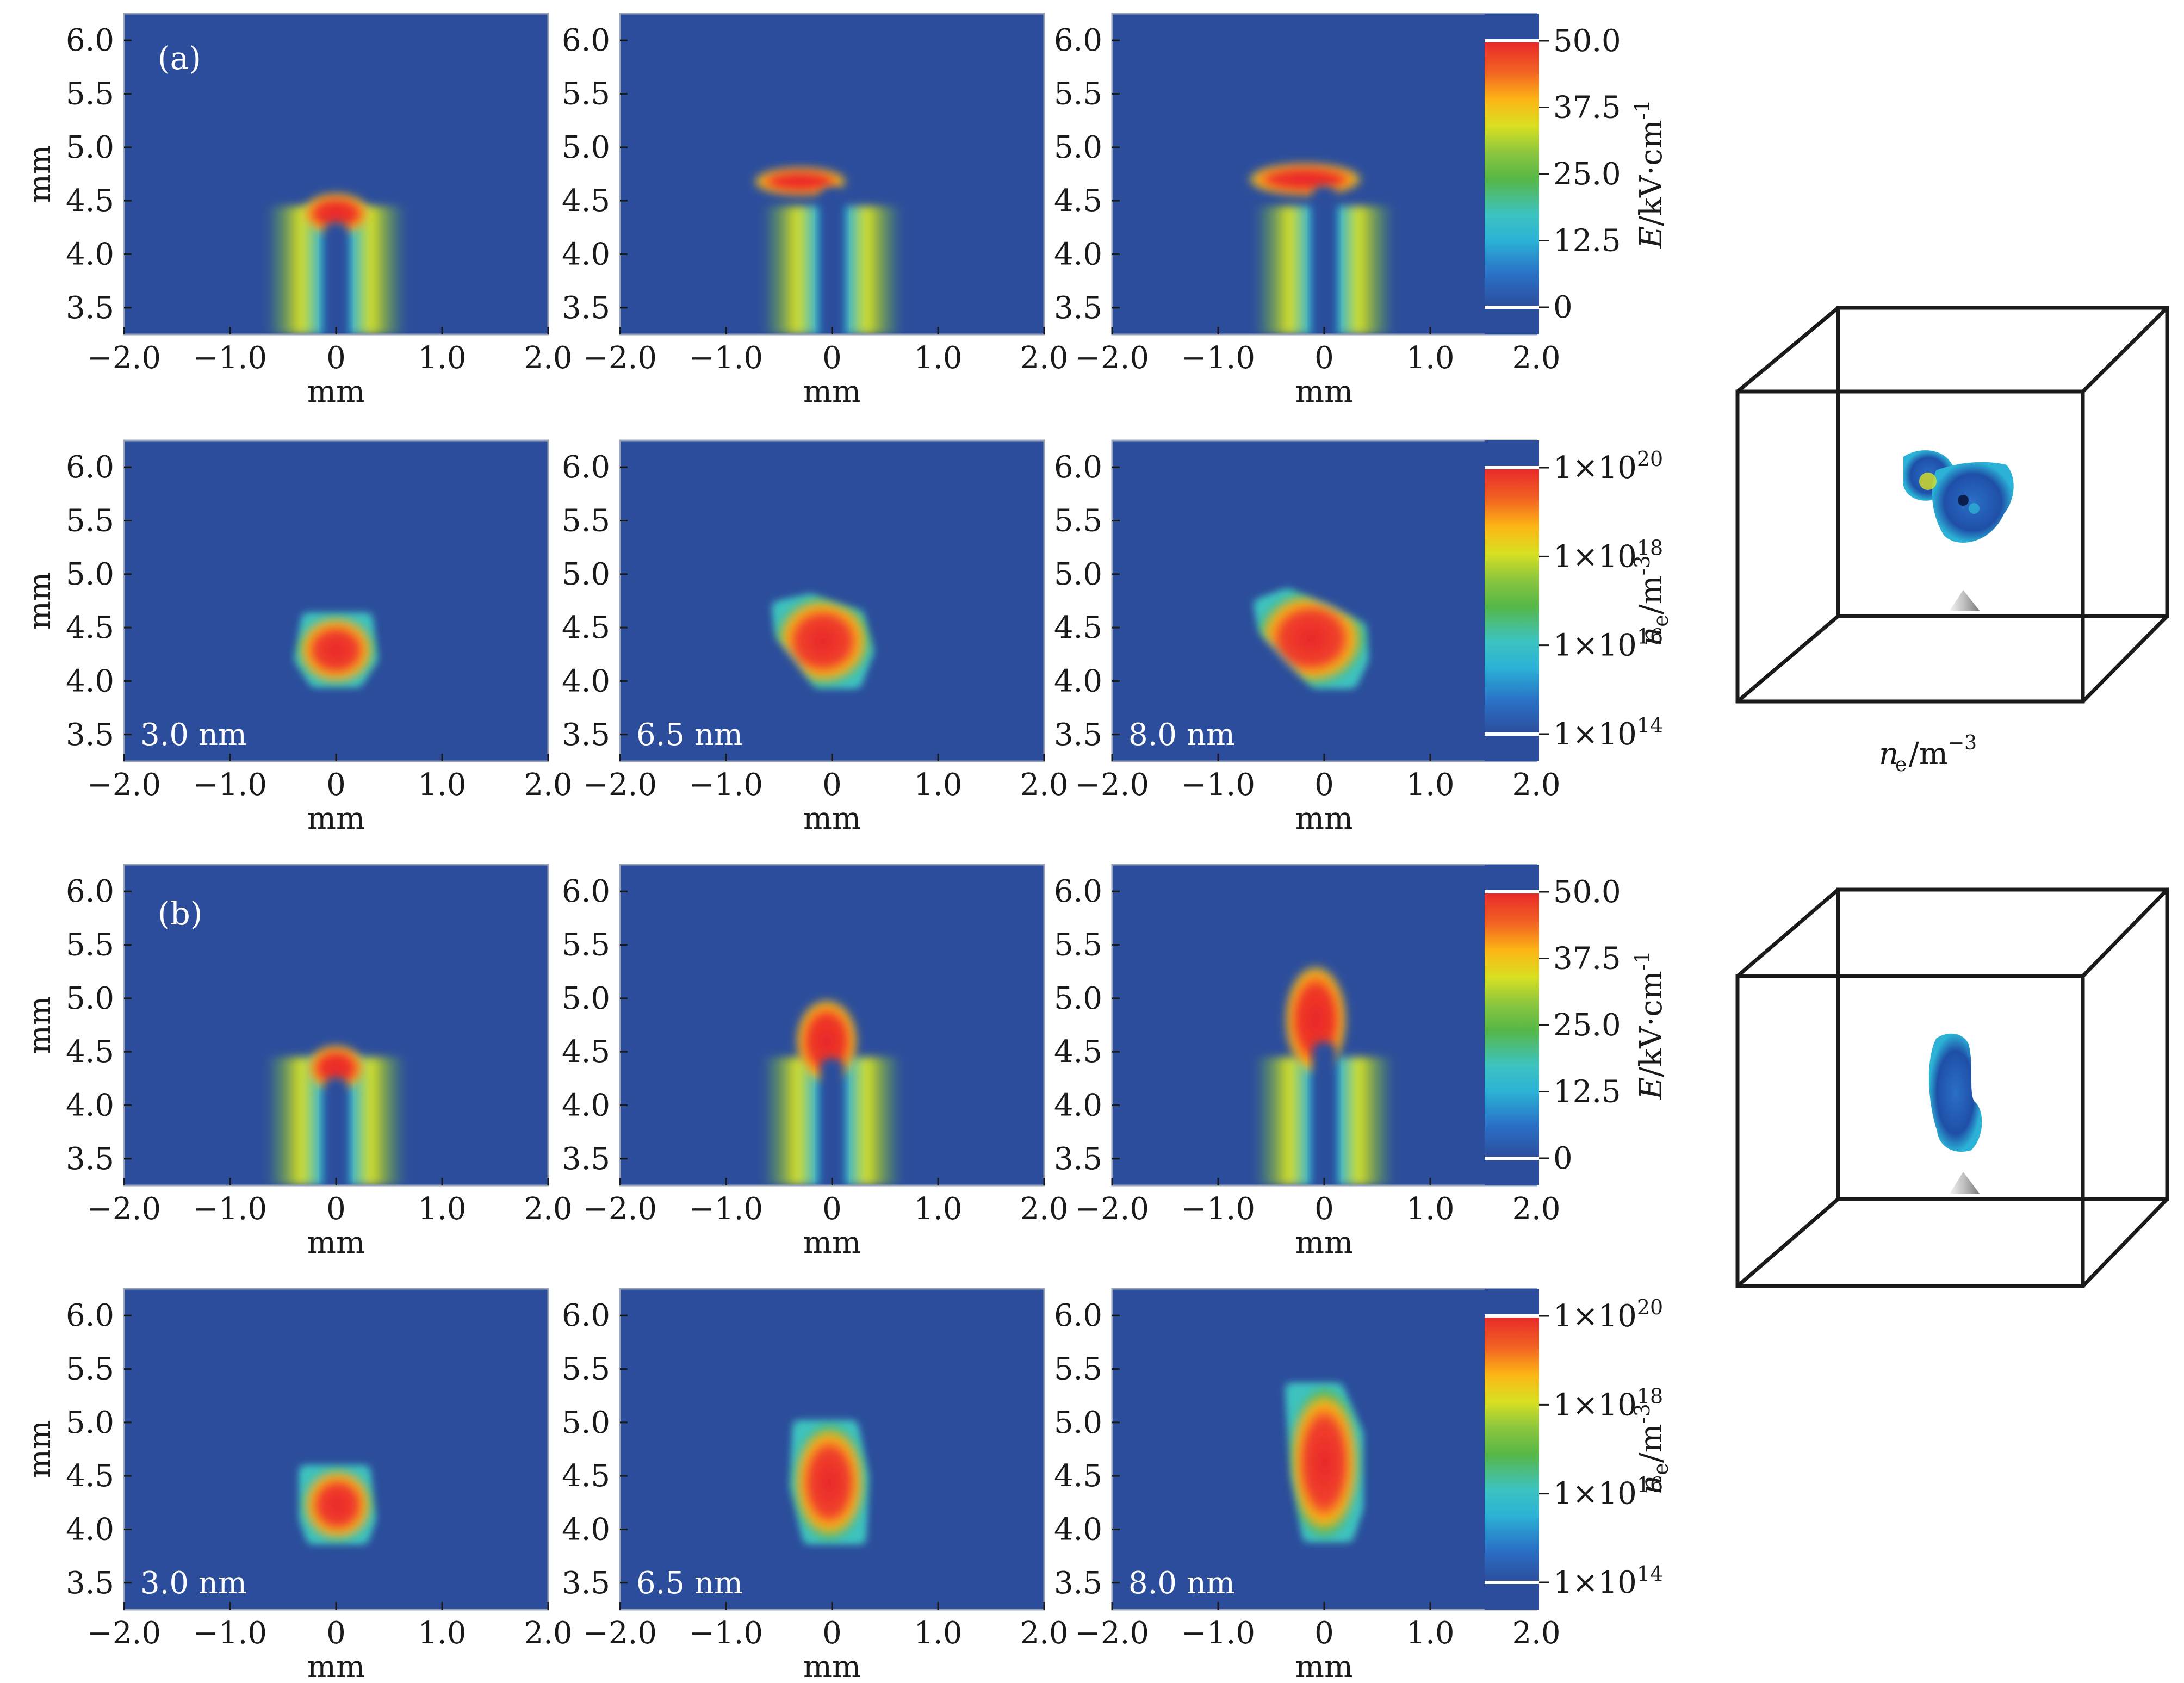  I want to click on time-label: 3.0 nm, so click(193, 1584).